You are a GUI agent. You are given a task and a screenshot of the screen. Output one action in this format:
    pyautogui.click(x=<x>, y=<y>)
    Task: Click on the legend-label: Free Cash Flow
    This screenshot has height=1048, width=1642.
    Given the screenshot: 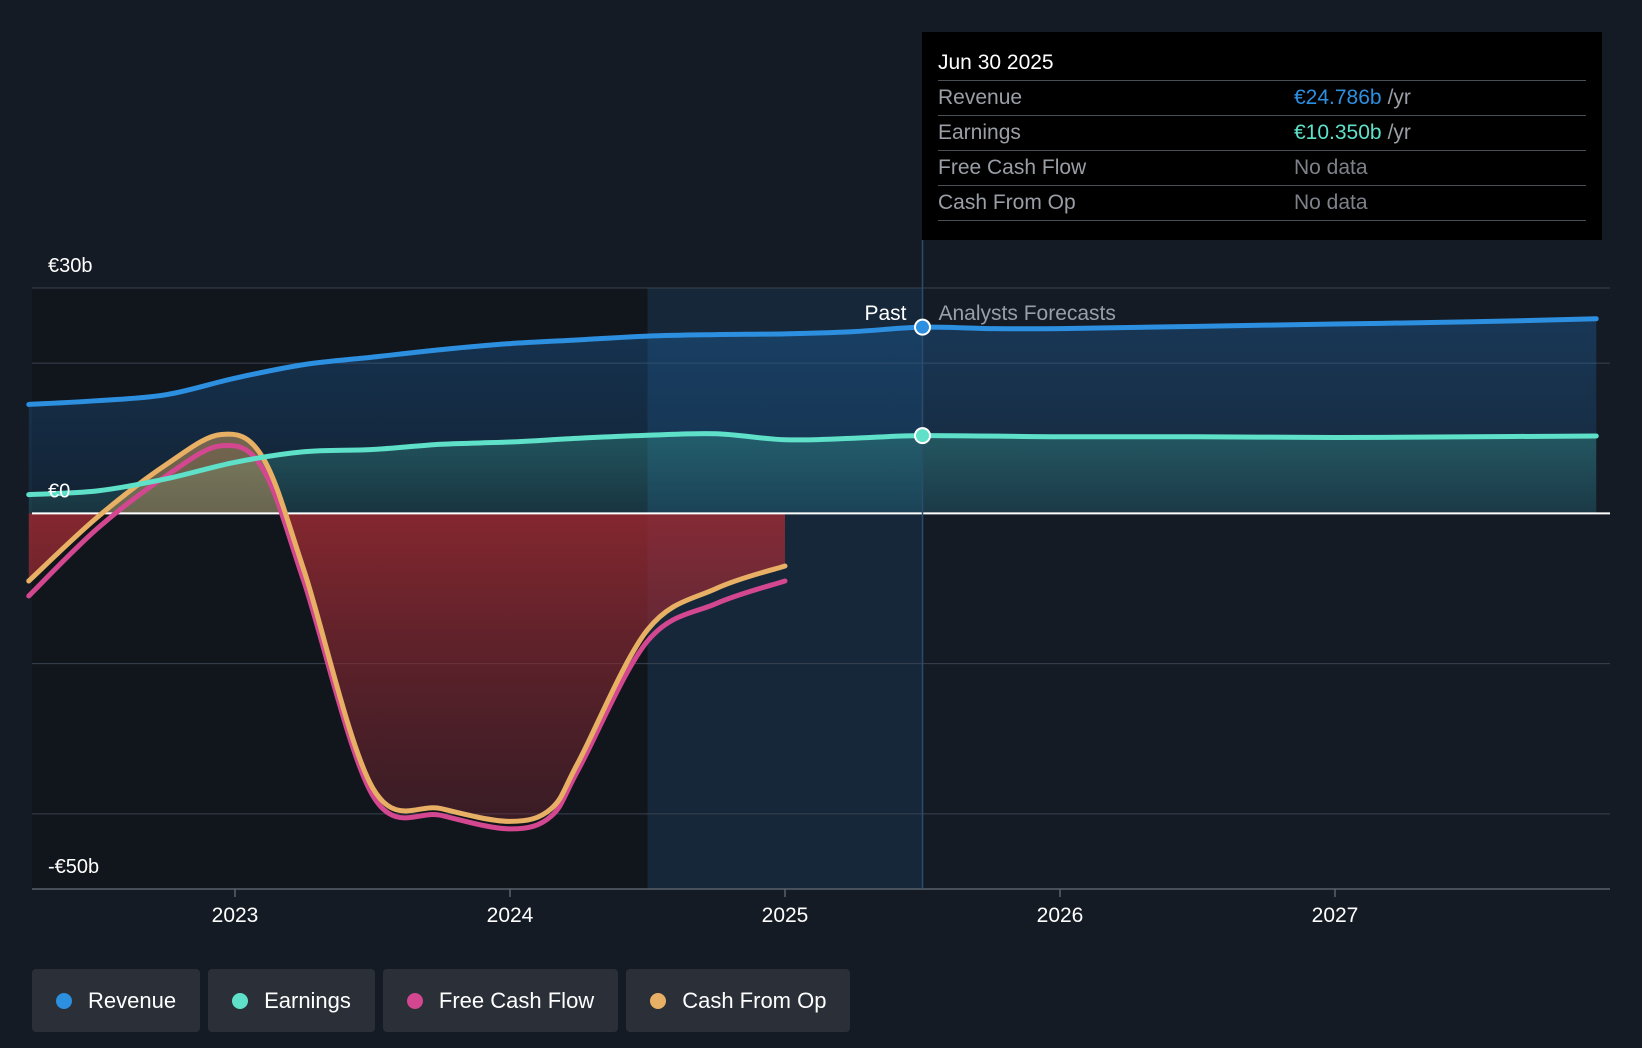 What is the action you would take?
    pyautogui.click(x=516, y=1000)
    